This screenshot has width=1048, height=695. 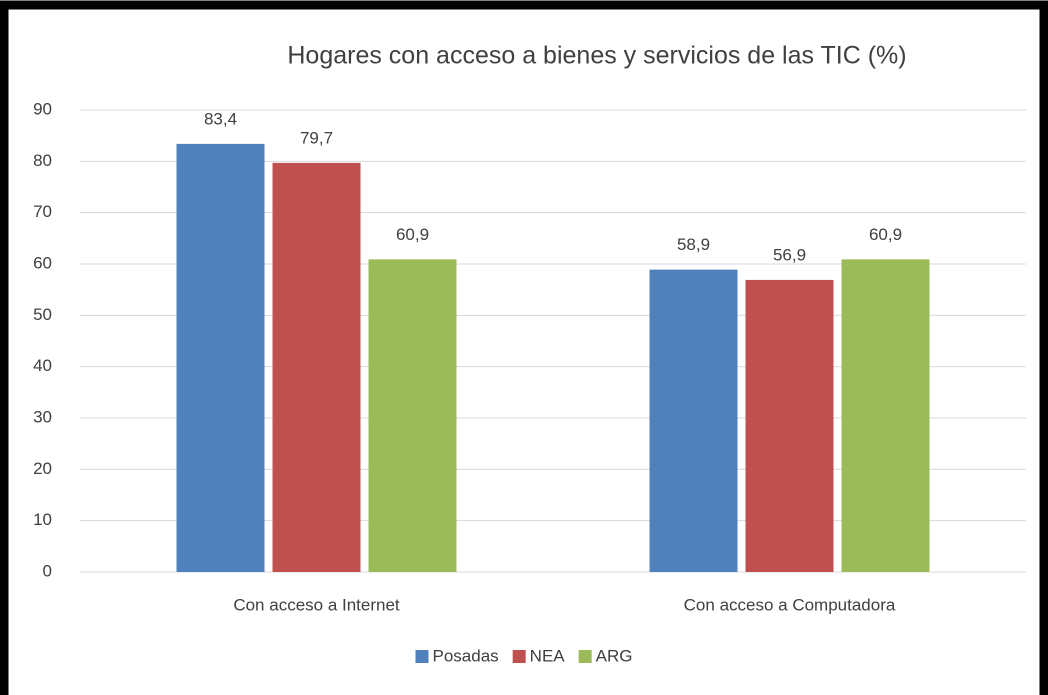 I want to click on y-tick-label: 40, so click(x=42, y=365).